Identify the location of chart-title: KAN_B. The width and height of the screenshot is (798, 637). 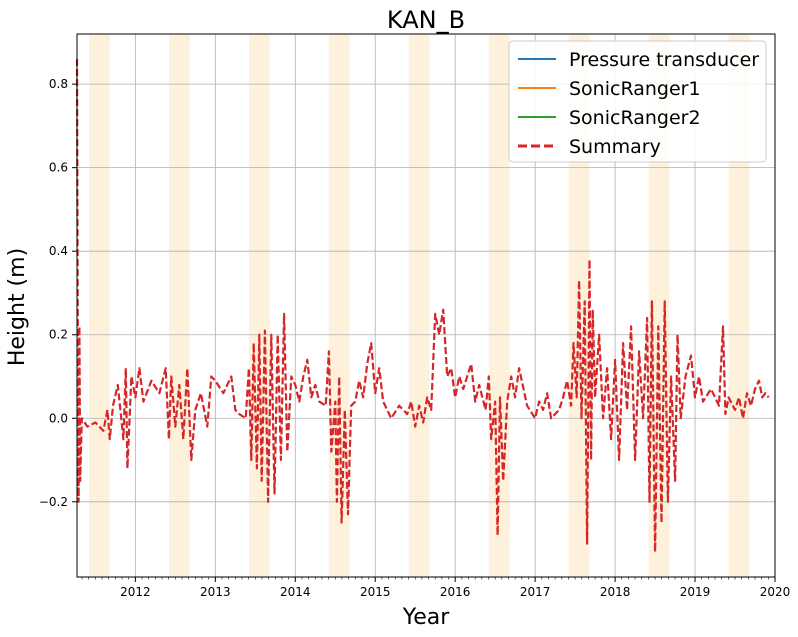
(426, 20).